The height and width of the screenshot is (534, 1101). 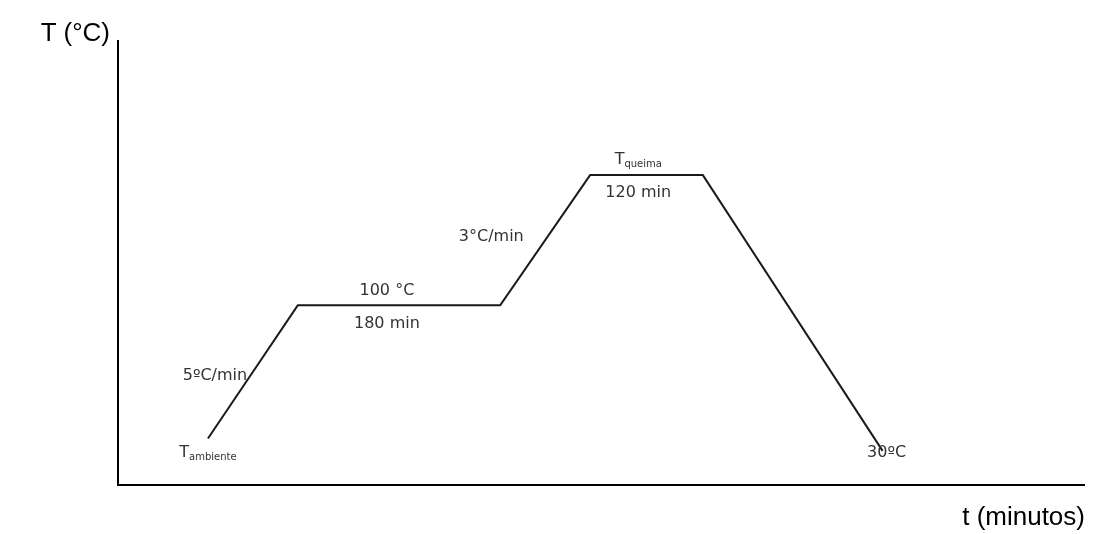 I want to click on annotation: 100 °C, so click(x=387, y=290).